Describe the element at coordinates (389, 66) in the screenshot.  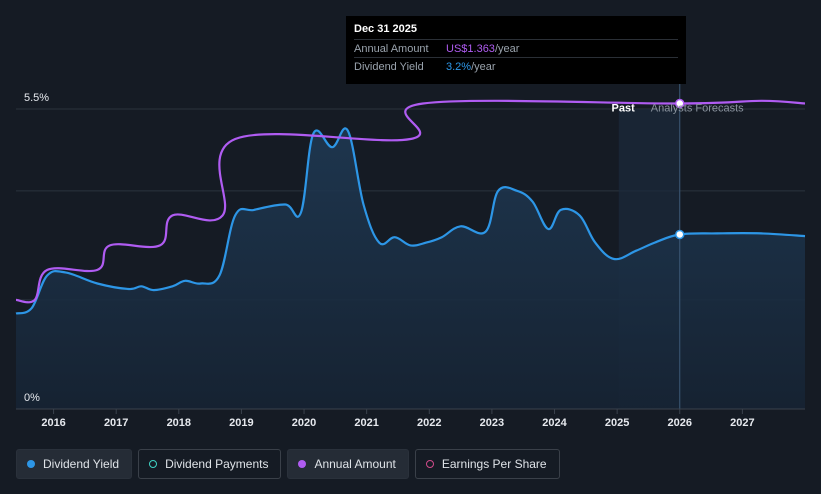
I see `tooltip-label: Dividend Yield` at that location.